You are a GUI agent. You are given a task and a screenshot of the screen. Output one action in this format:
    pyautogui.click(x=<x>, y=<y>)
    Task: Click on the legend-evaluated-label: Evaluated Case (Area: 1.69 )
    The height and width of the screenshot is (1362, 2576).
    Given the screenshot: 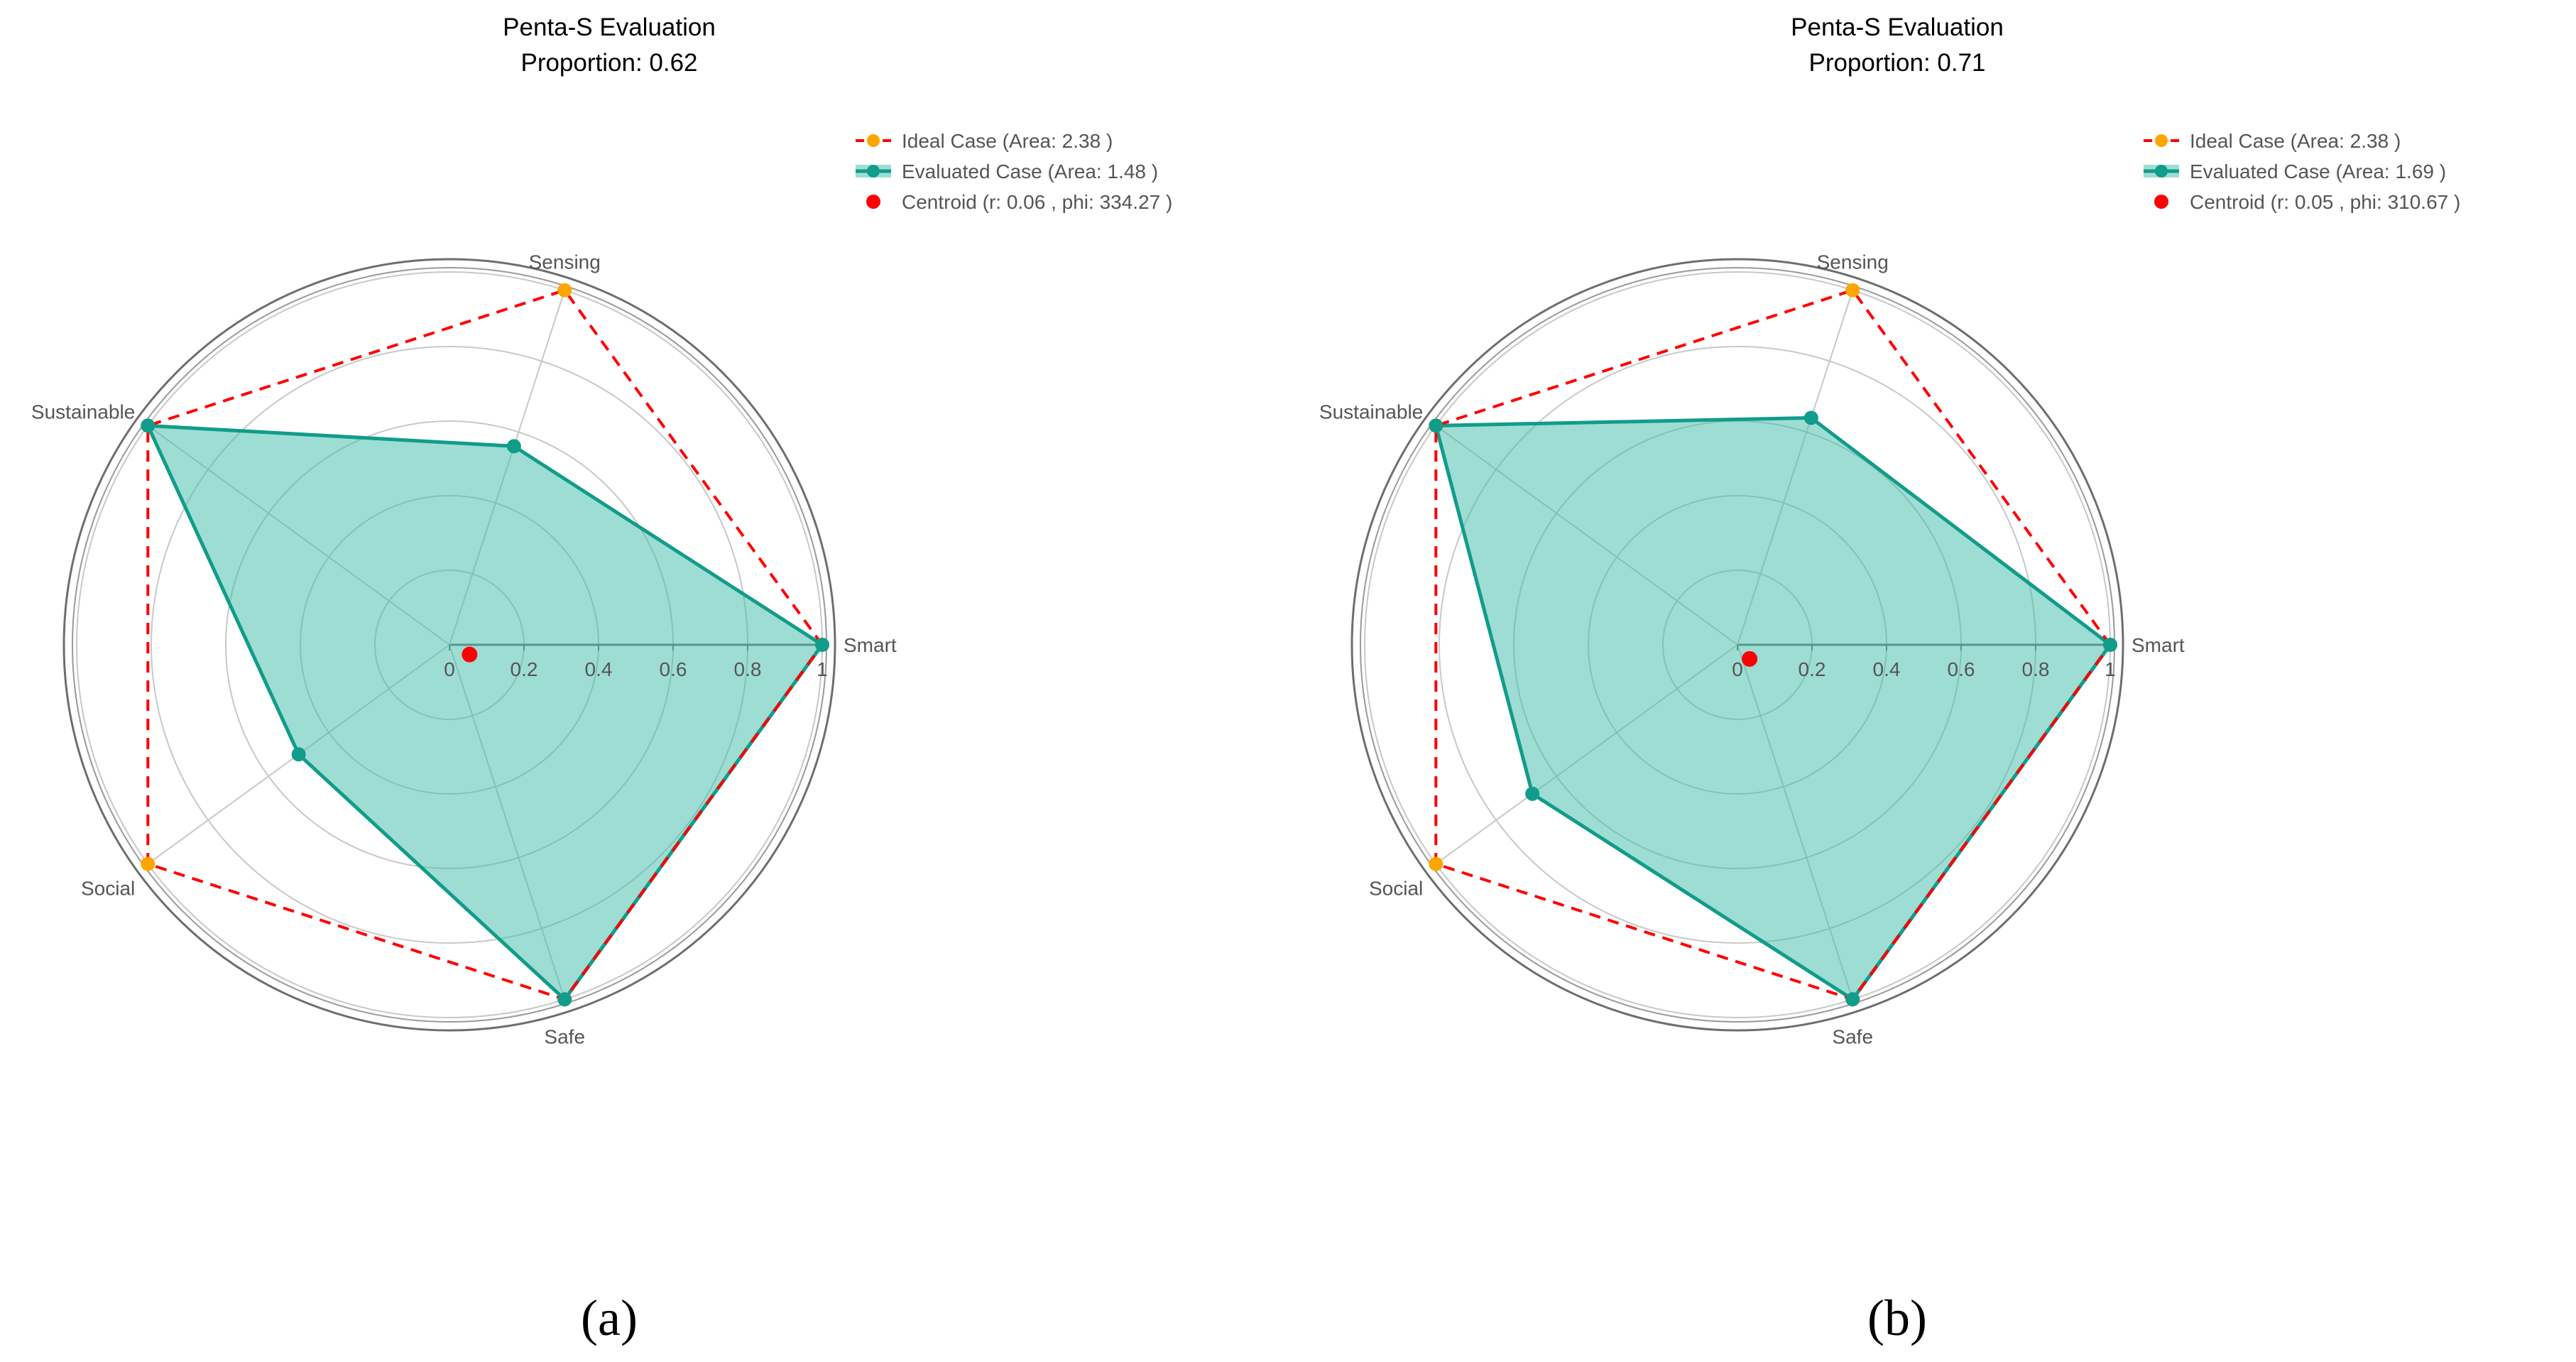 What is the action you would take?
    pyautogui.click(x=2318, y=171)
    